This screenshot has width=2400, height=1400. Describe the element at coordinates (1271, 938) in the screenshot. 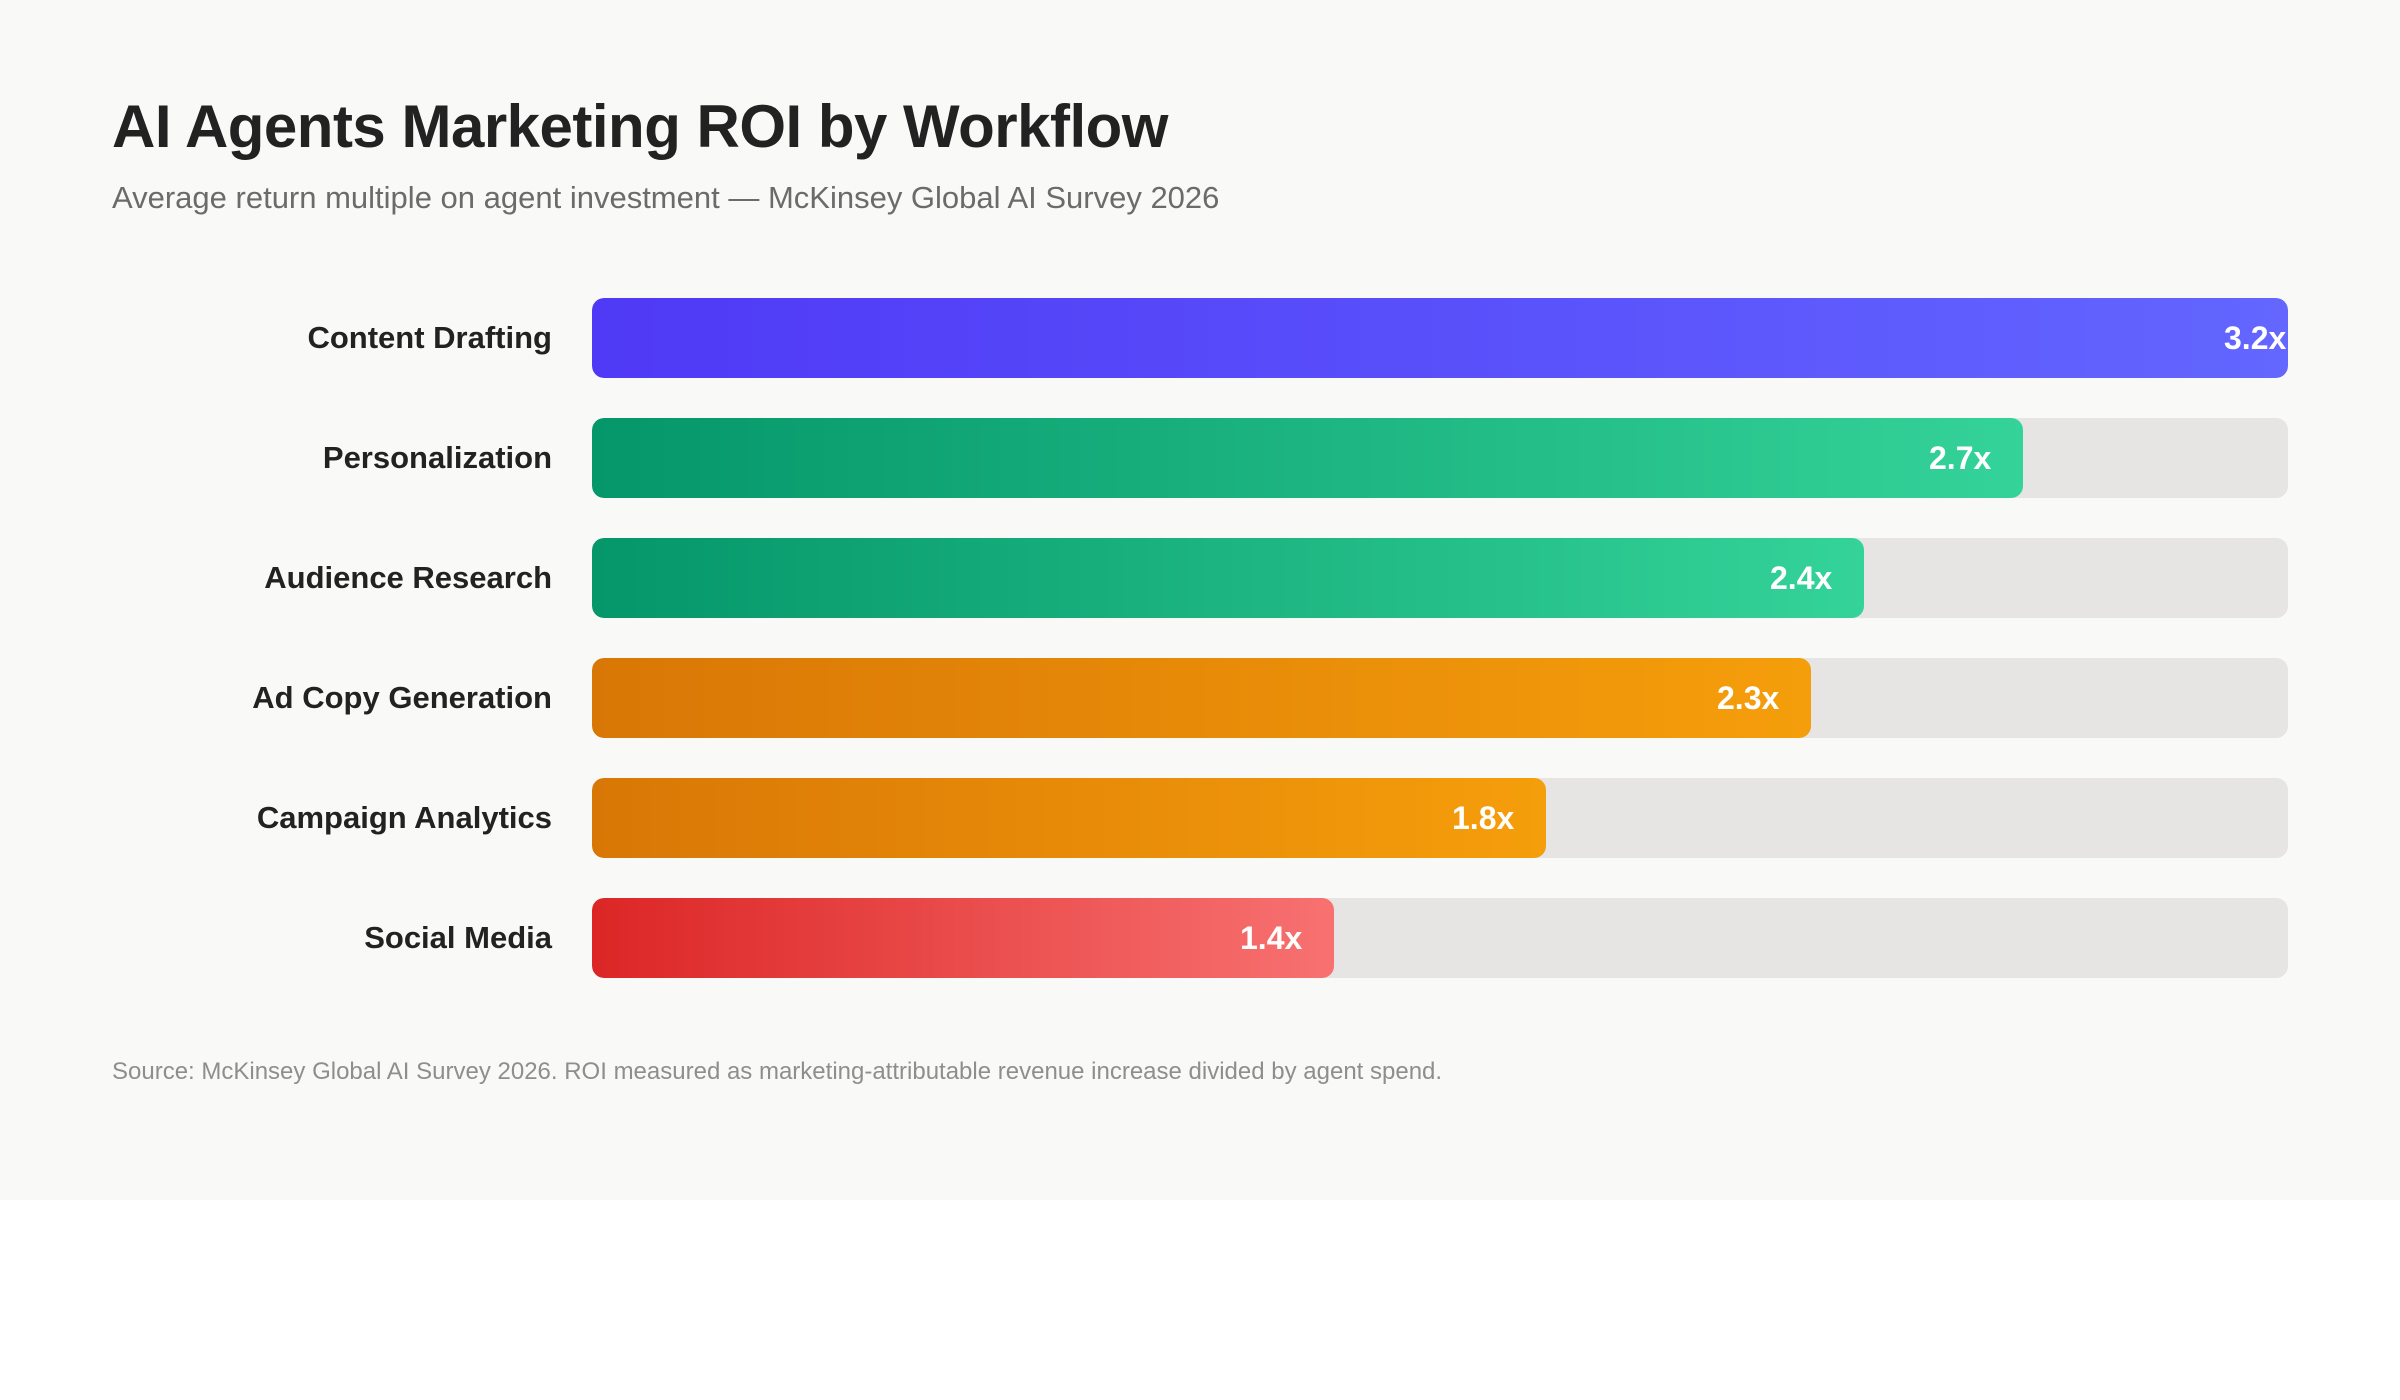

I see `bar-value-label: 1.4x` at that location.